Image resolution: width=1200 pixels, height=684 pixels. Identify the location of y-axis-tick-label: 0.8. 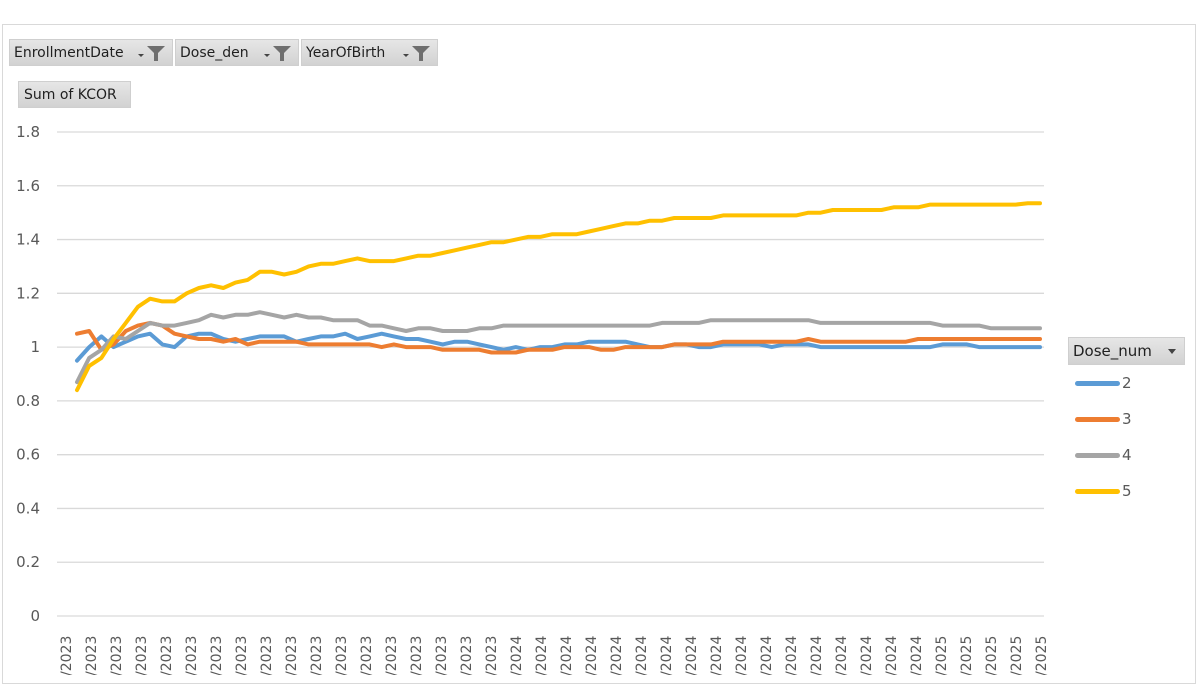
(28, 401).